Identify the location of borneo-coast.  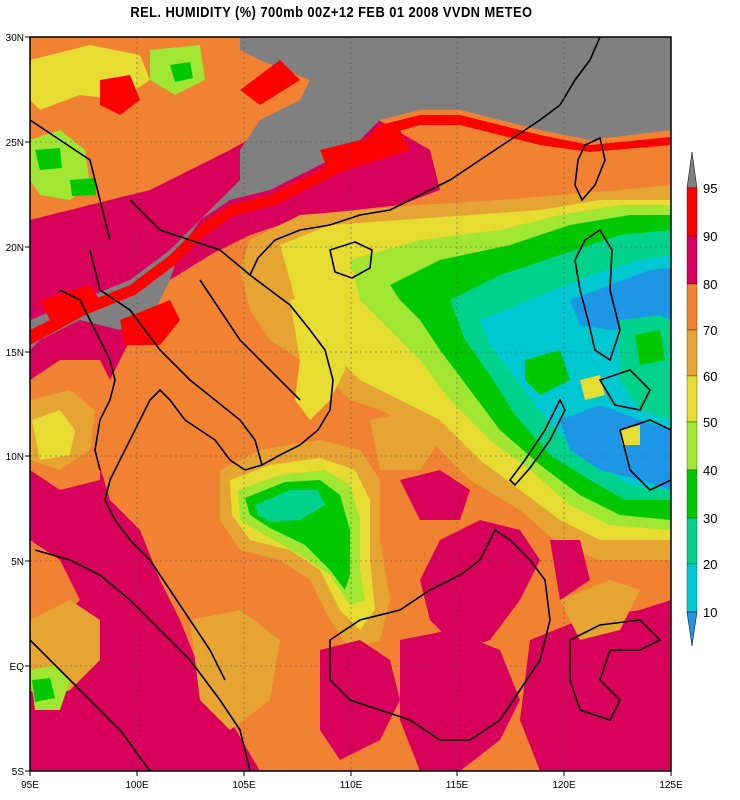
(440, 634).